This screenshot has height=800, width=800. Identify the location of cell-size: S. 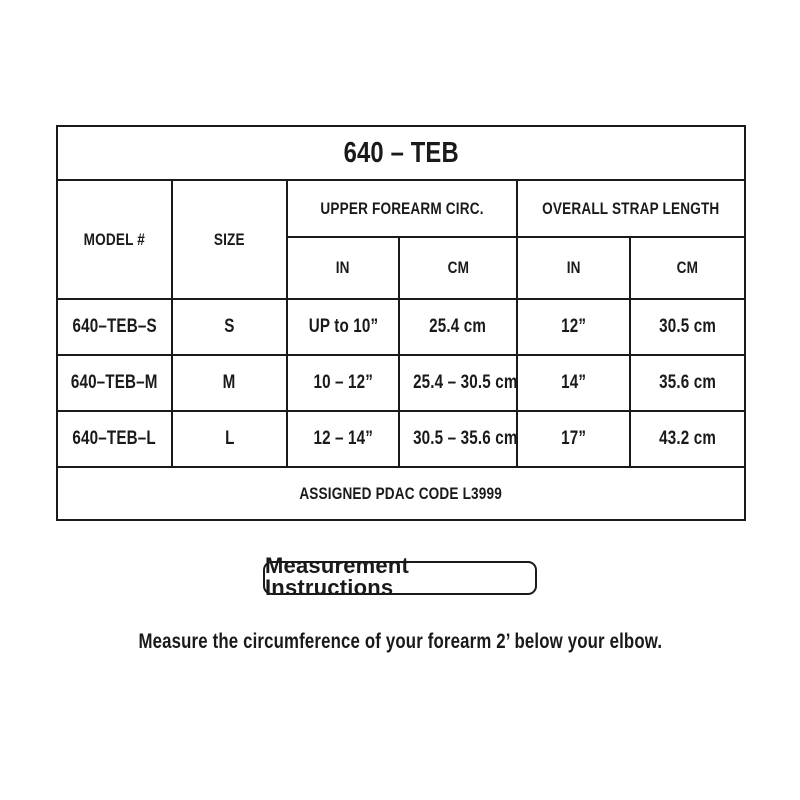
(229, 327).